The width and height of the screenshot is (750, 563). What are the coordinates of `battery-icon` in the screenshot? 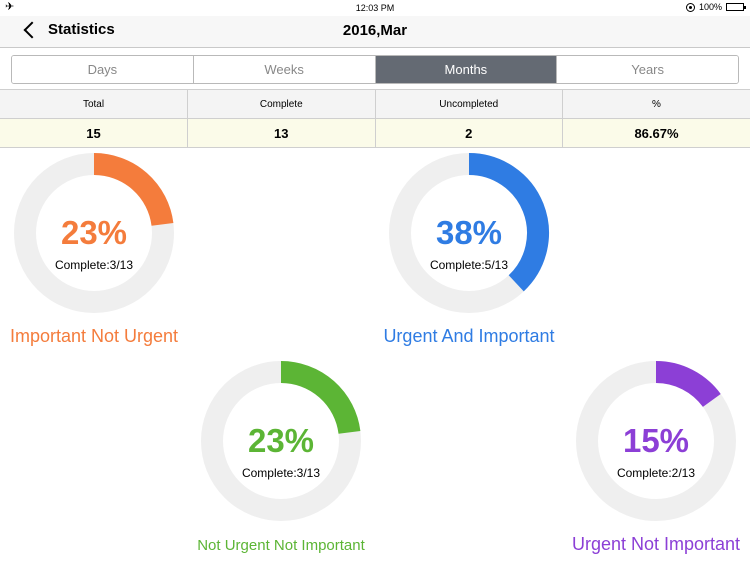 It's located at (736, 7).